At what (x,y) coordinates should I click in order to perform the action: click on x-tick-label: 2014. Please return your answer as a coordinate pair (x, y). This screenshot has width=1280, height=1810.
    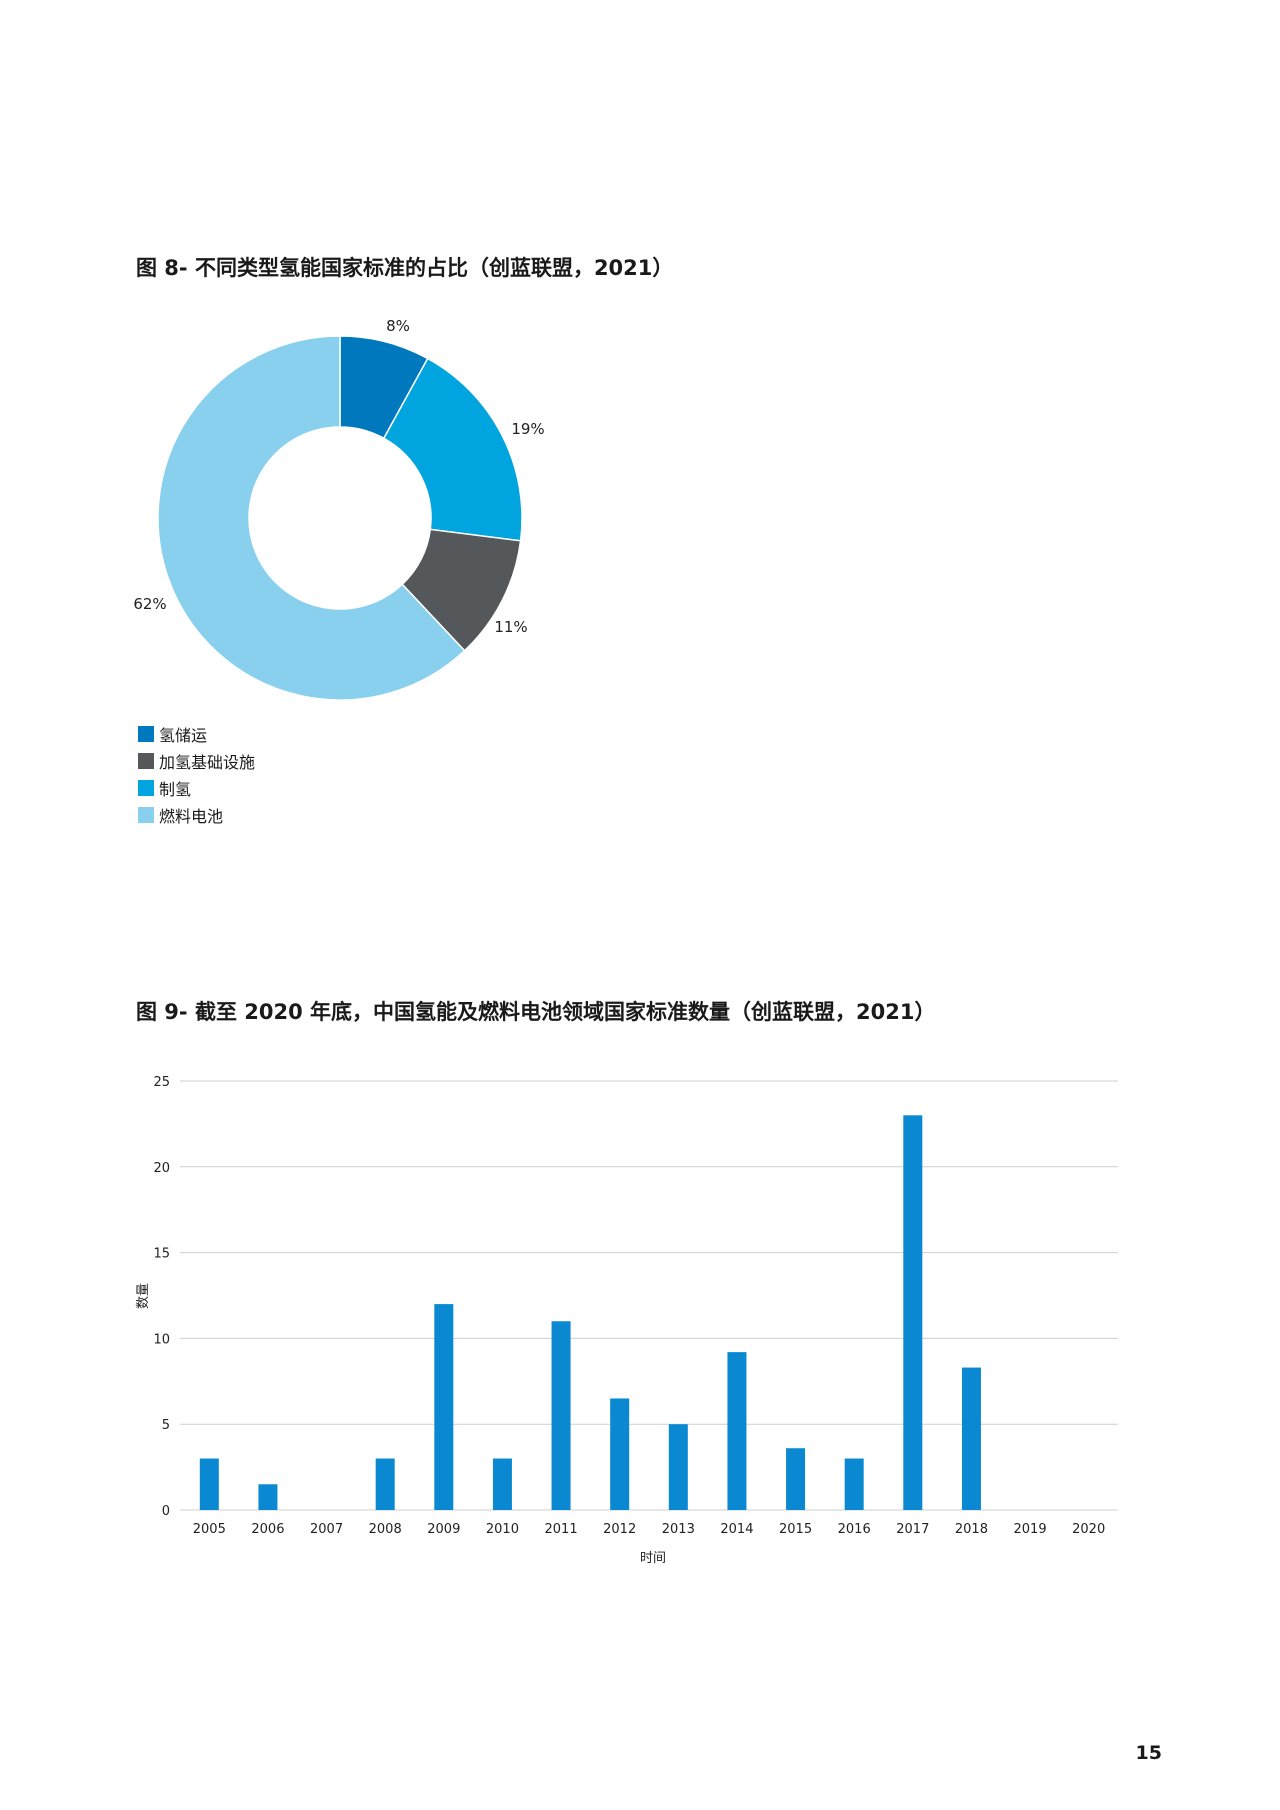
    Looking at the image, I should click on (736, 1529).